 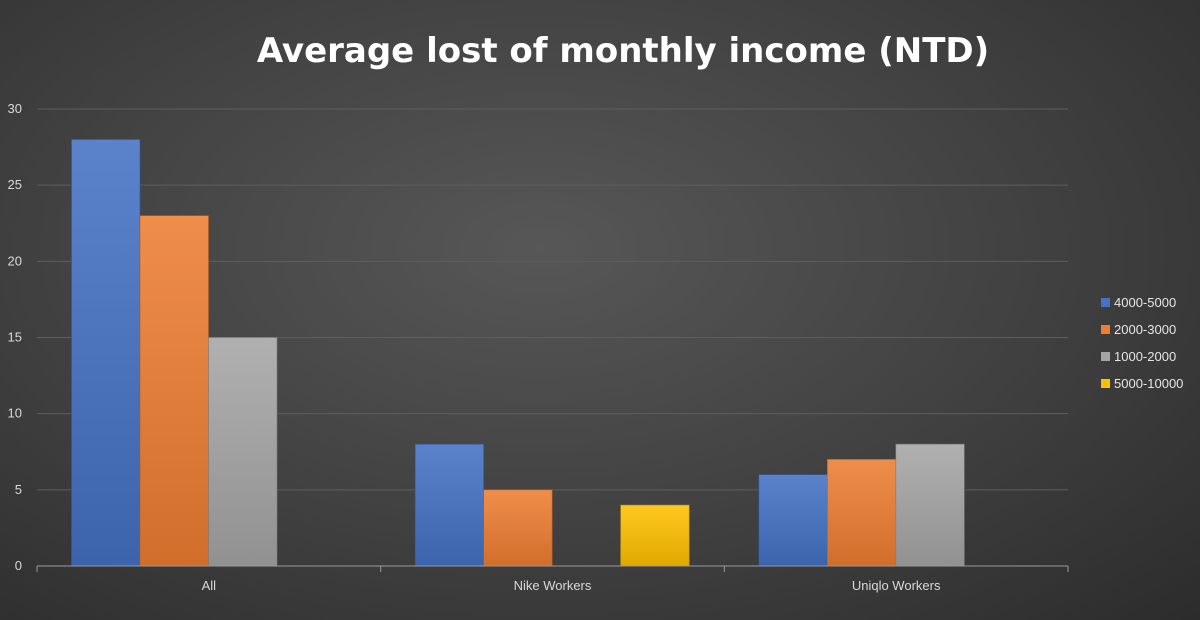 What do you see at coordinates (1148, 383) in the screenshot?
I see `legend-label: 5000-10000` at bounding box center [1148, 383].